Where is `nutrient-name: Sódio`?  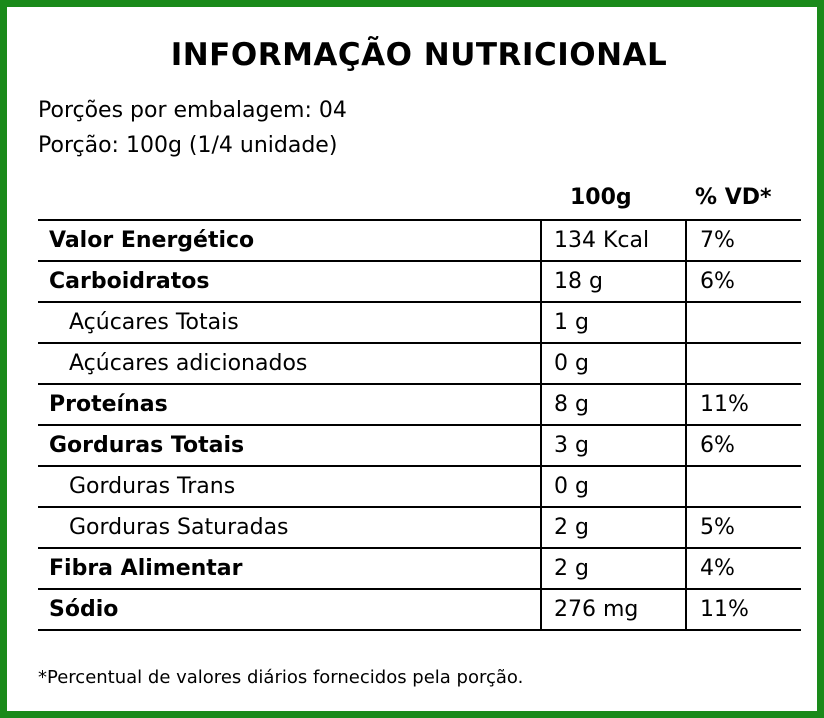
nutrient-name: Sódio is located at coordinates (289, 609).